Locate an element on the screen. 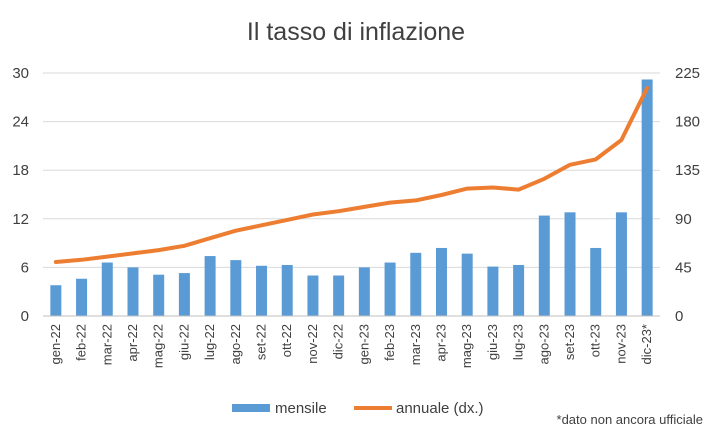 The height and width of the screenshot is (434, 712). legend-label-annuale: annuale (dx.) is located at coordinates (440, 408).